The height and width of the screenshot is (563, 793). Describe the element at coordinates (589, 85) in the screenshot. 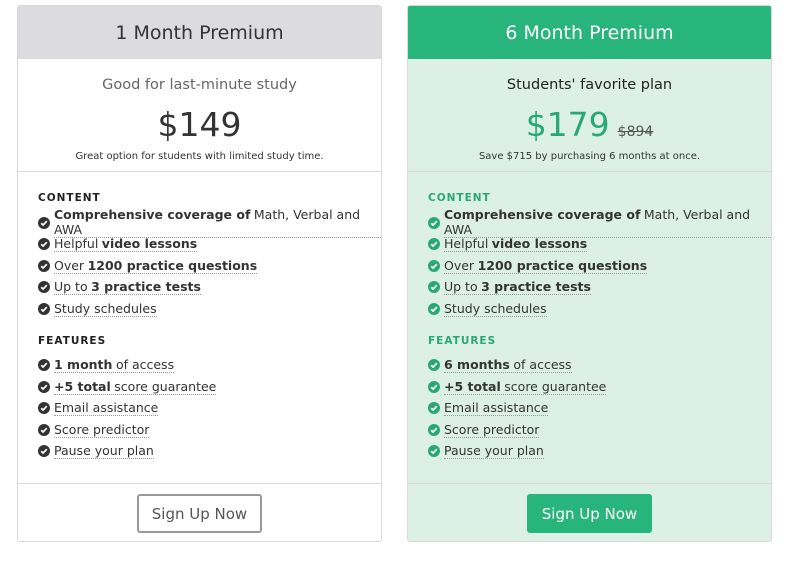

I see `tagline: Students' favorite plan` at that location.